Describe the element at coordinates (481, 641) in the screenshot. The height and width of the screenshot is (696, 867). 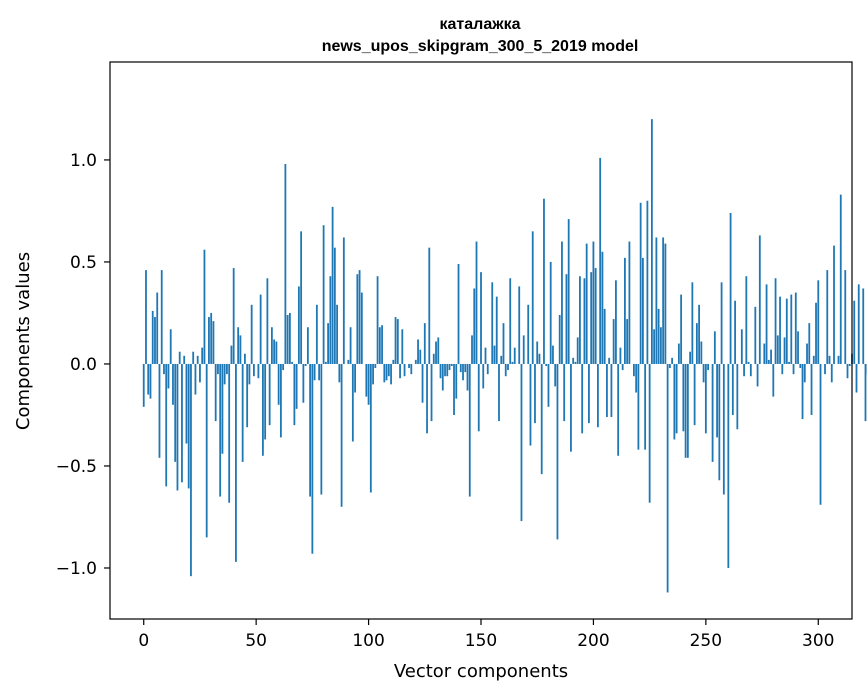
I see `x-tick-label: 150` at that location.